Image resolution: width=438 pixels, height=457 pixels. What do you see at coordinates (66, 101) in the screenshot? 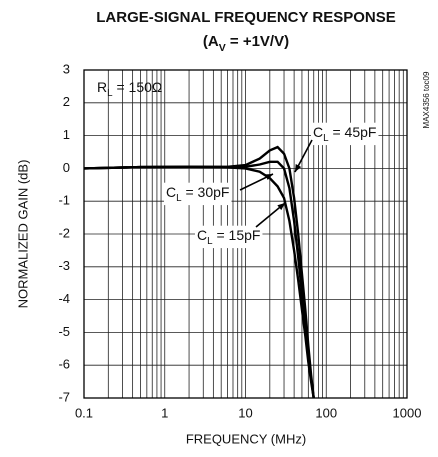
I see `y-tick-label: 2` at bounding box center [66, 101].